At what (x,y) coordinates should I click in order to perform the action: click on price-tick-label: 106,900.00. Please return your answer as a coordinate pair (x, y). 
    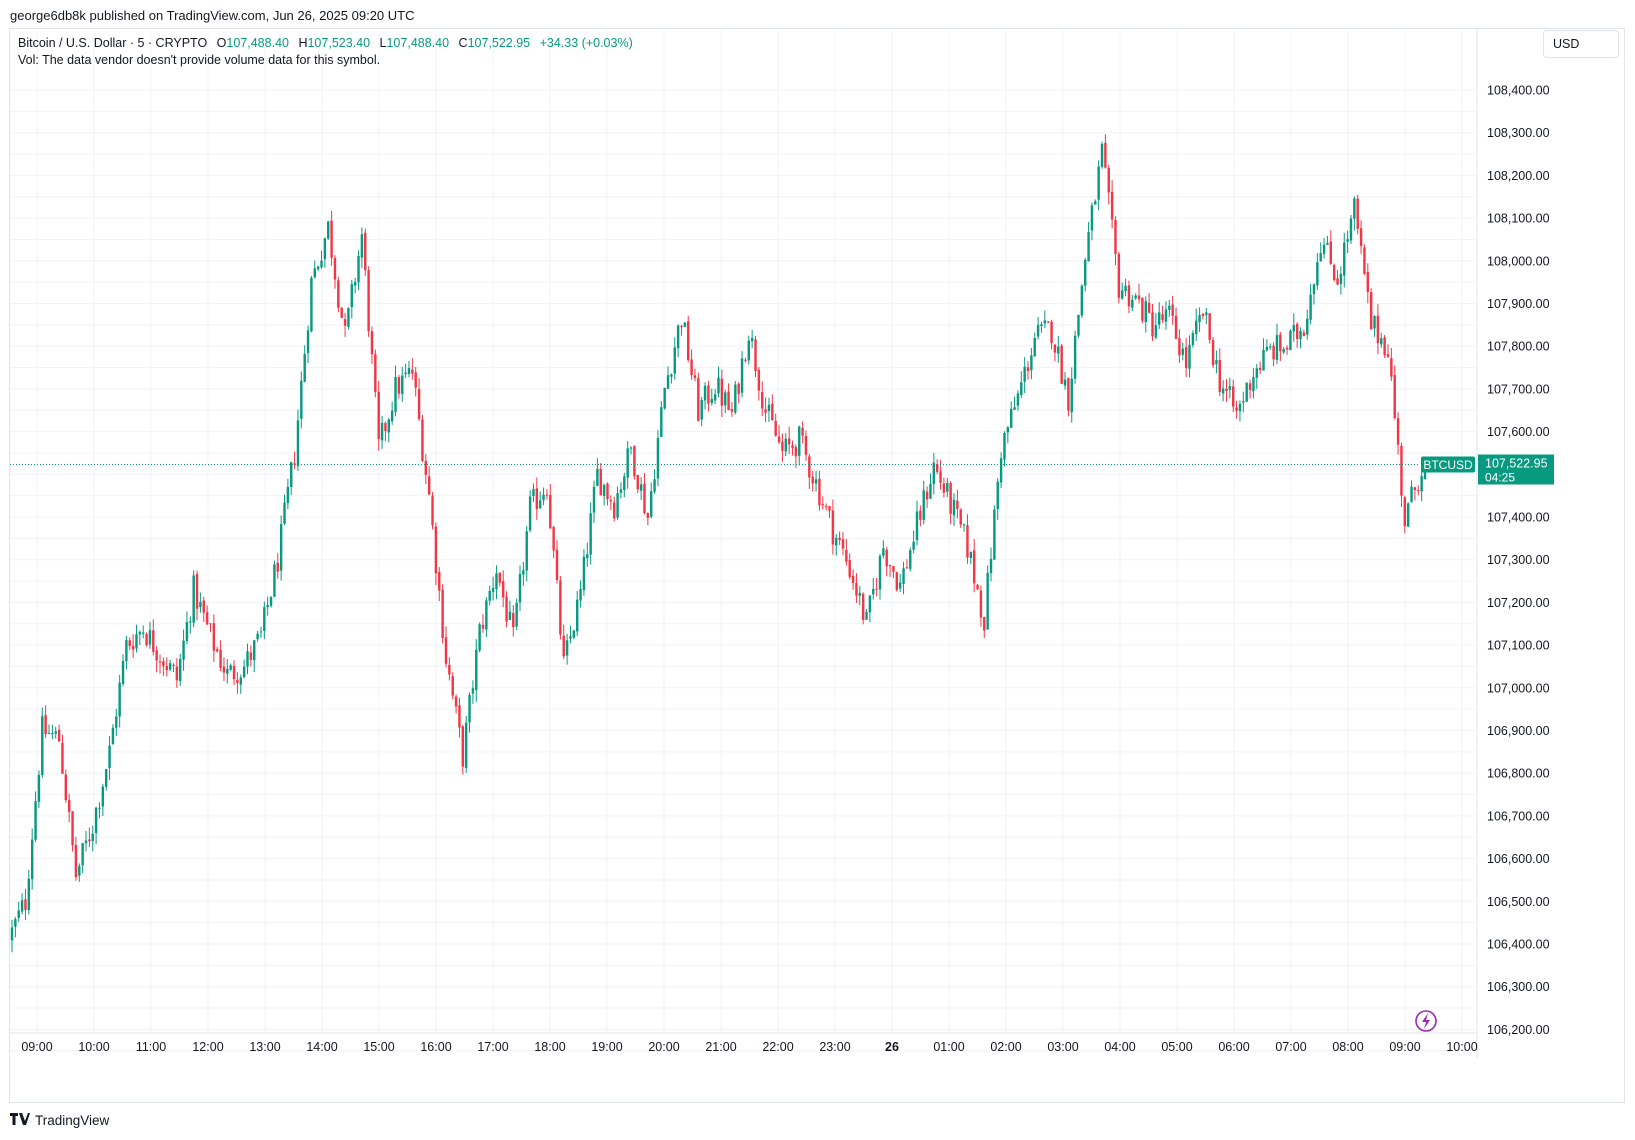
    Looking at the image, I should click on (1518, 731).